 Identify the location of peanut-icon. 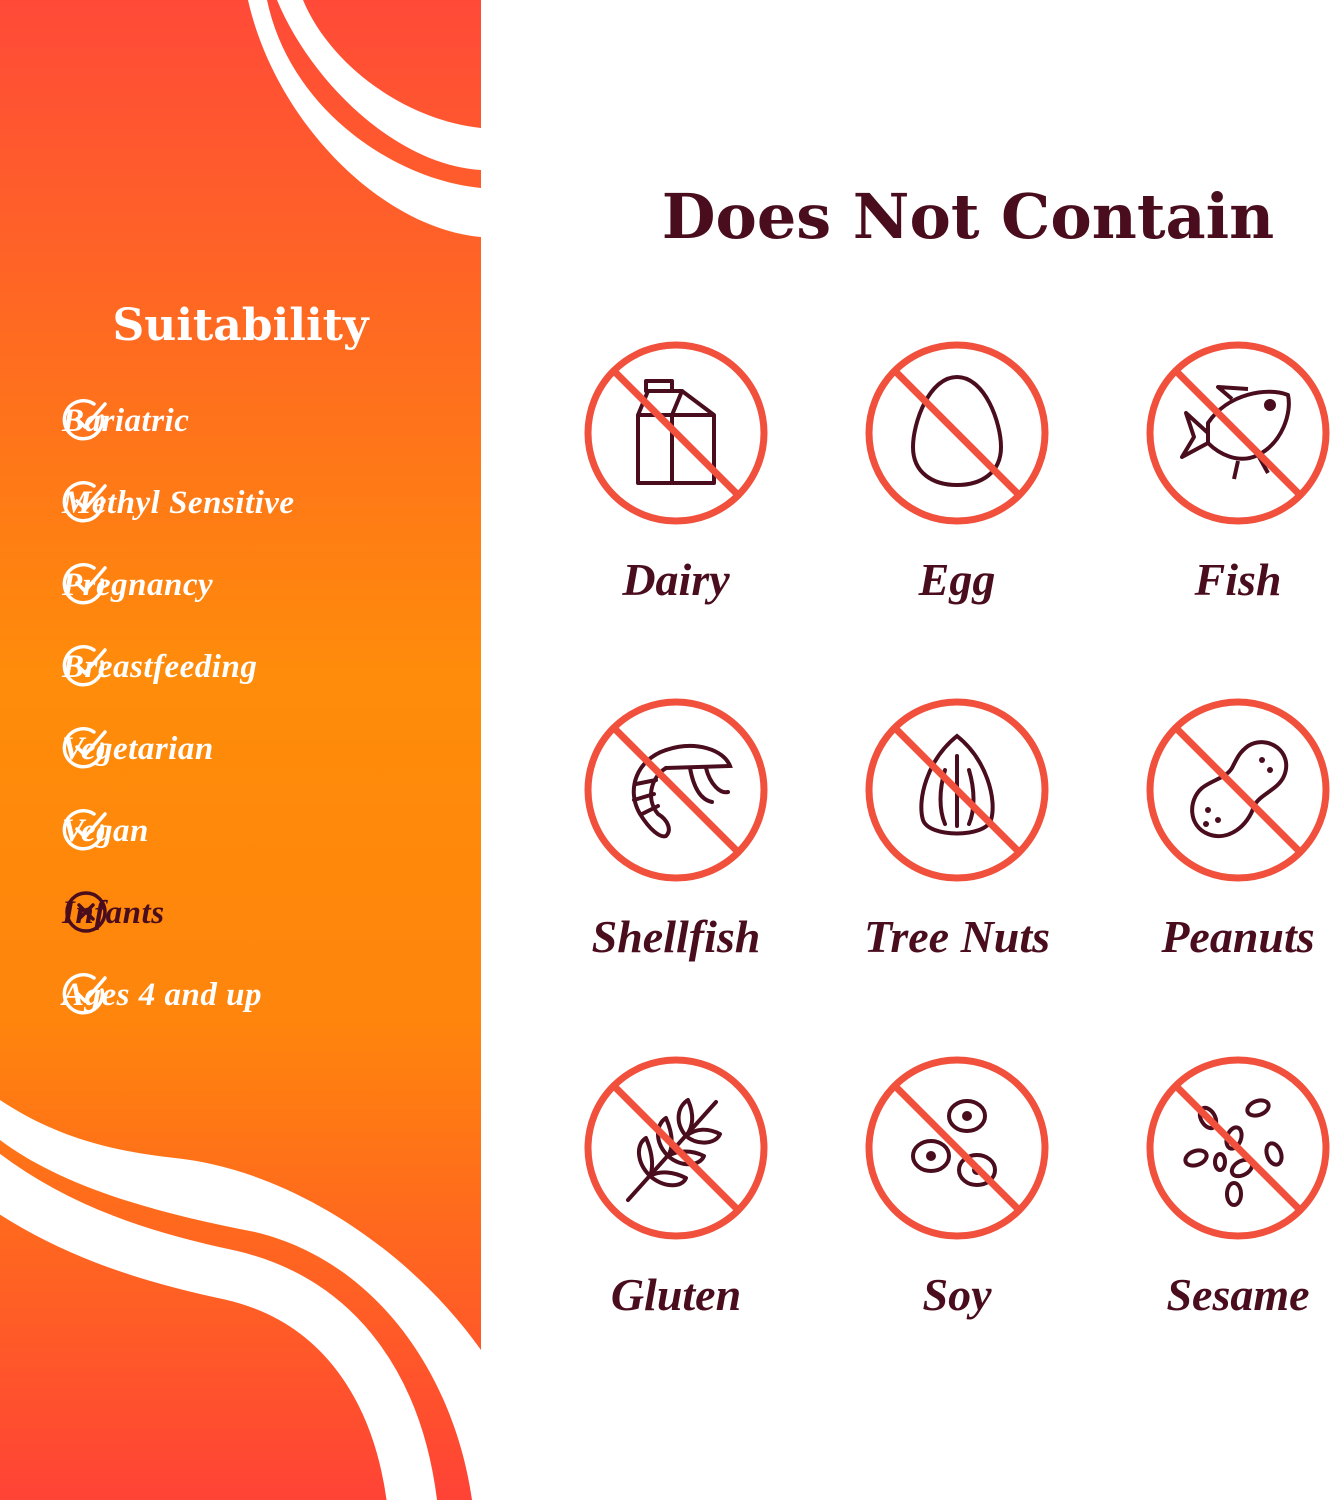
(1239, 789).